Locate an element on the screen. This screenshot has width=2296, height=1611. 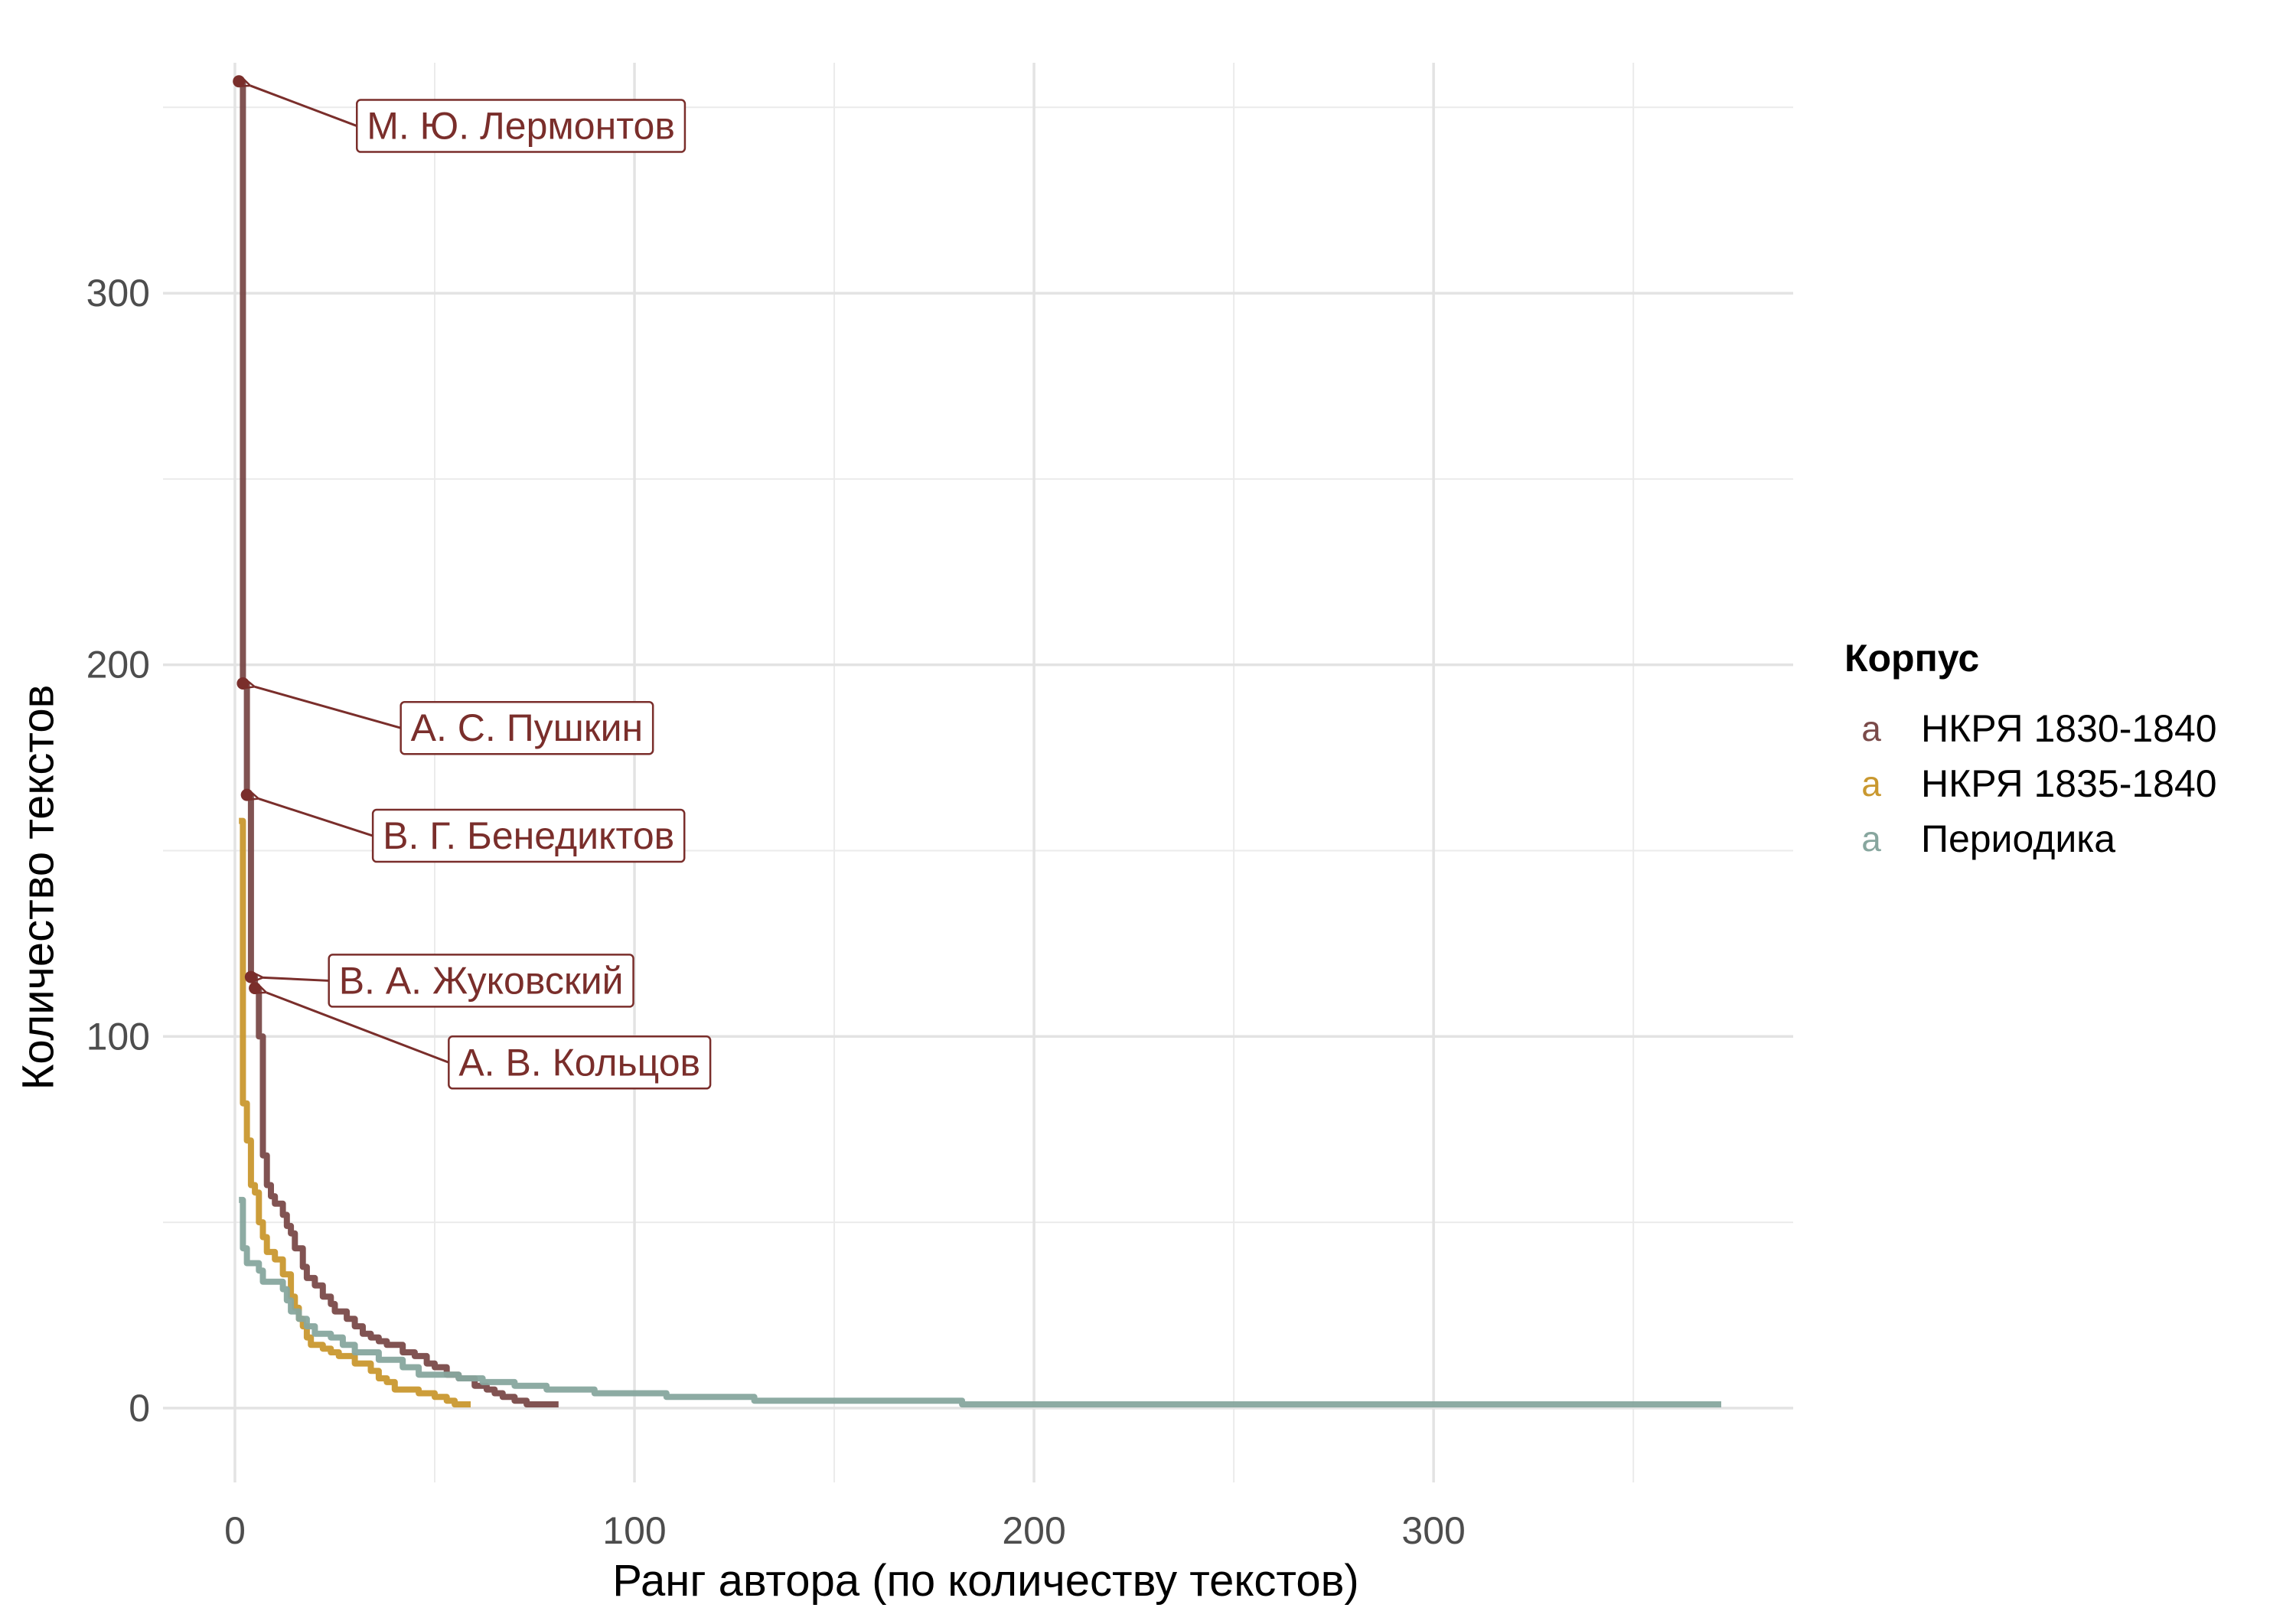
legend-label: Периодика is located at coordinates (2018, 838).